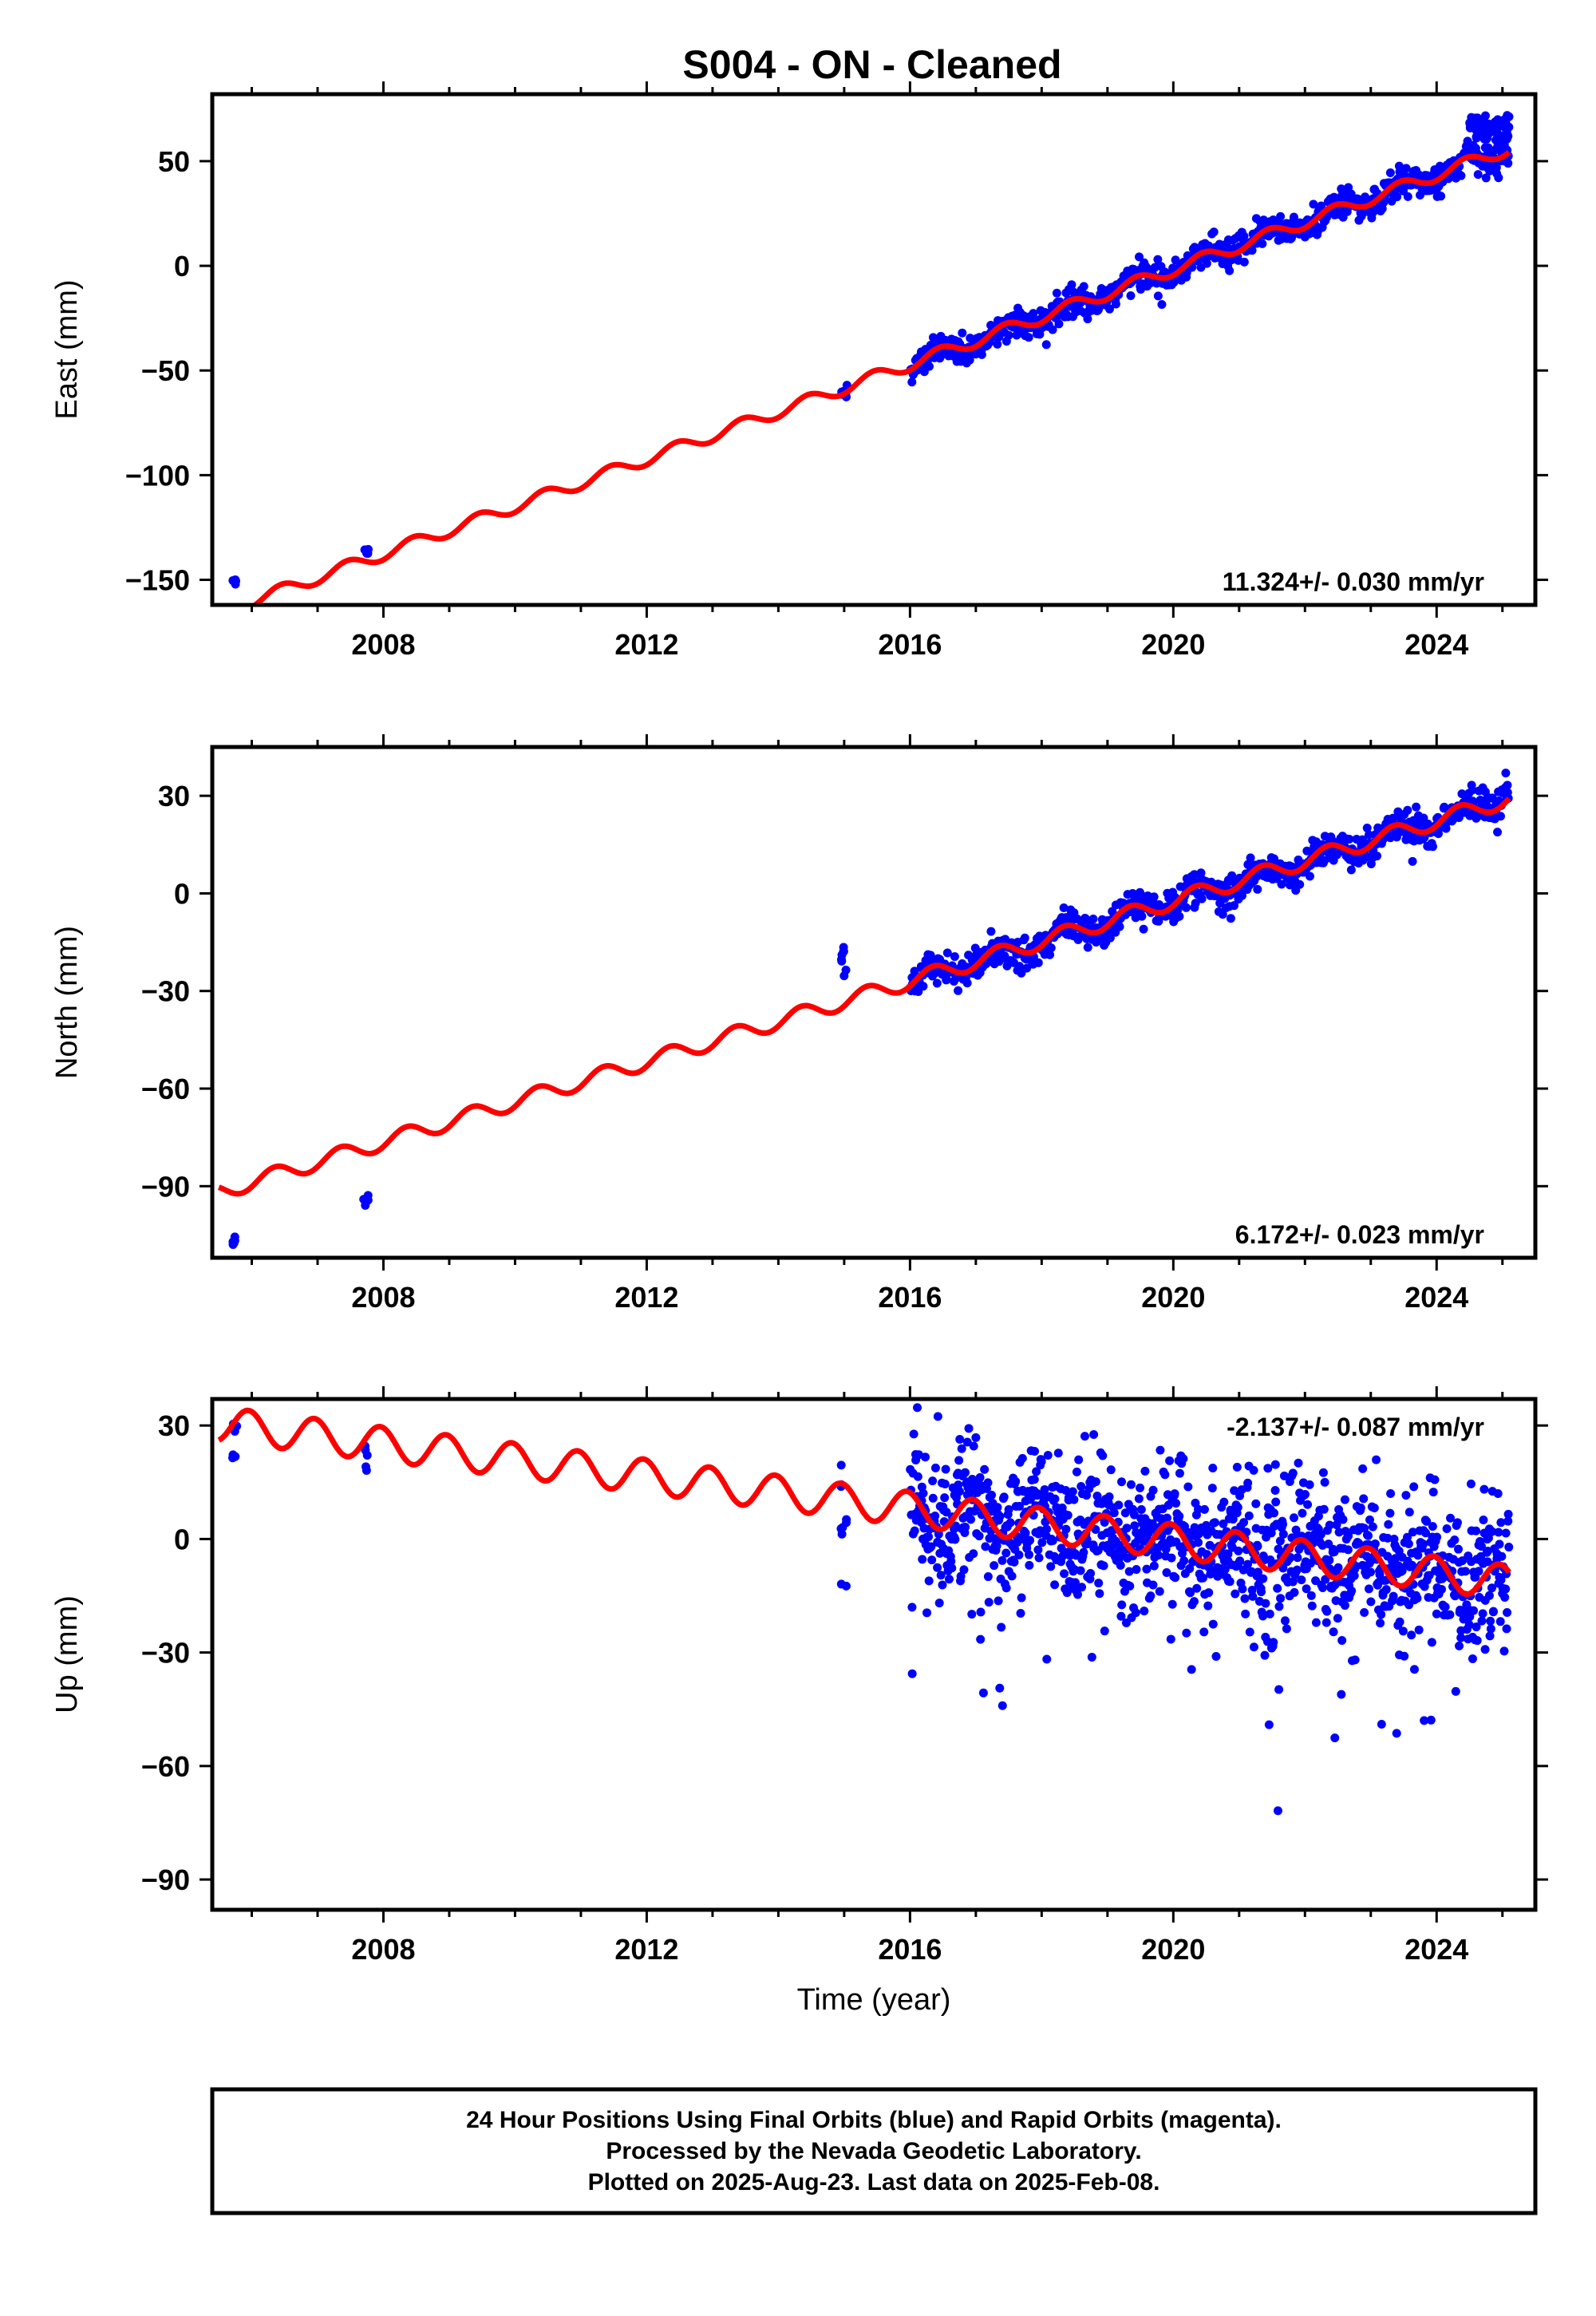 The image size is (1596, 2316). What do you see at coordinates (165, 1186) in the screenshot?
I see `y-tick-label: −90` at bounding box center [165, 1186].